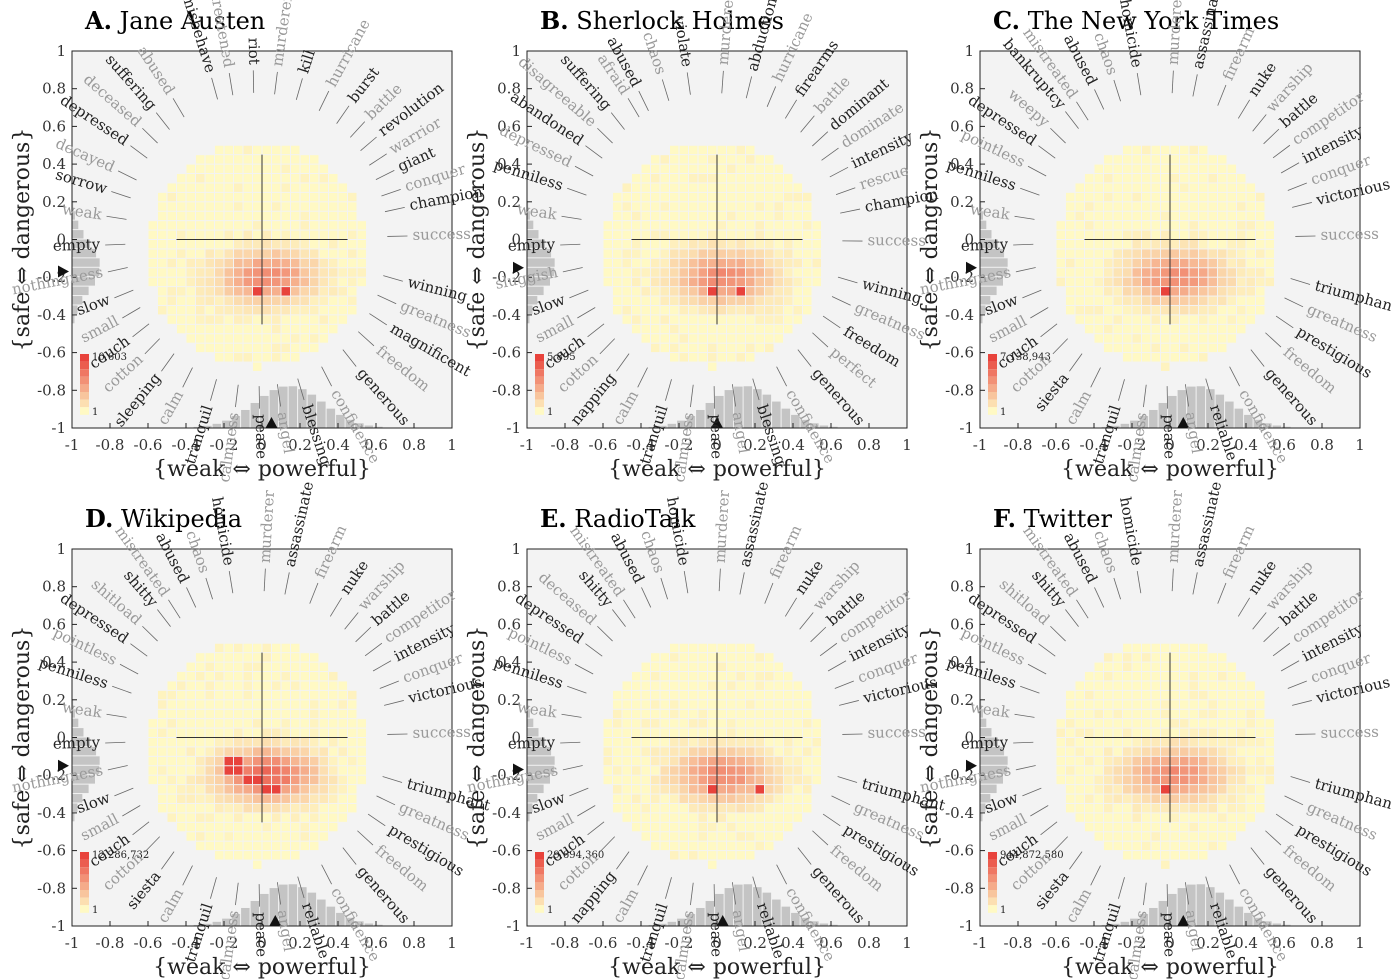 This screenshot has height=979, width=1391. Describe the element at coordinates (61, 240) in the screenshot. I see `y-tick-label: 0` at that location.